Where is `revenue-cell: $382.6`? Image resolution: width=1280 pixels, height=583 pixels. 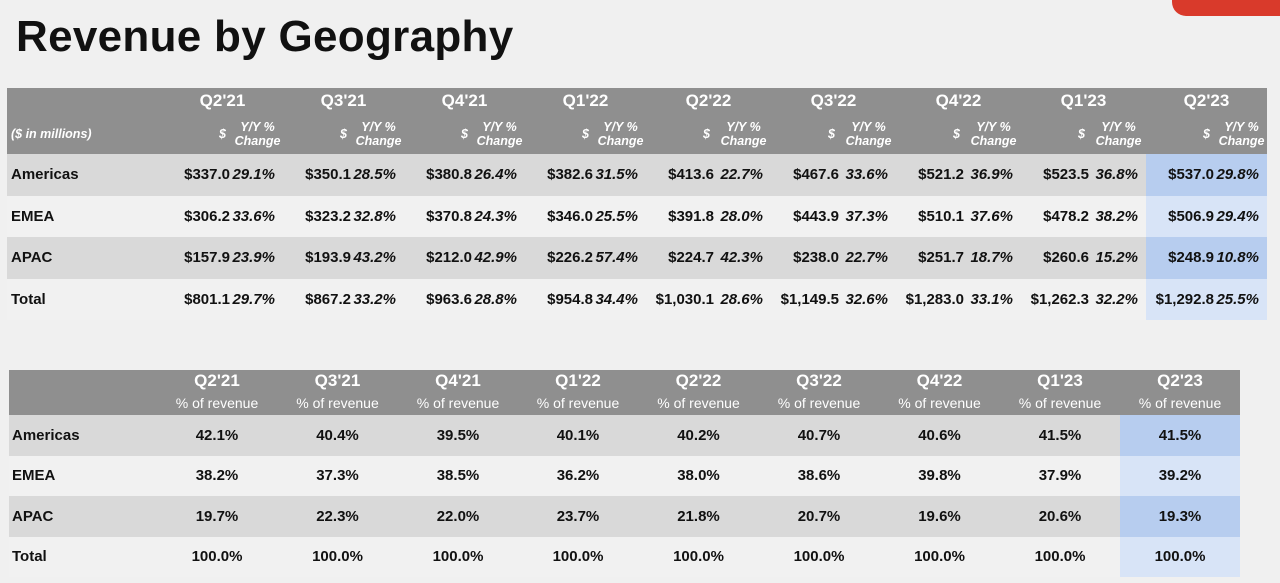
revenue-cell: $382.6 is located at coordinates (560, 175).